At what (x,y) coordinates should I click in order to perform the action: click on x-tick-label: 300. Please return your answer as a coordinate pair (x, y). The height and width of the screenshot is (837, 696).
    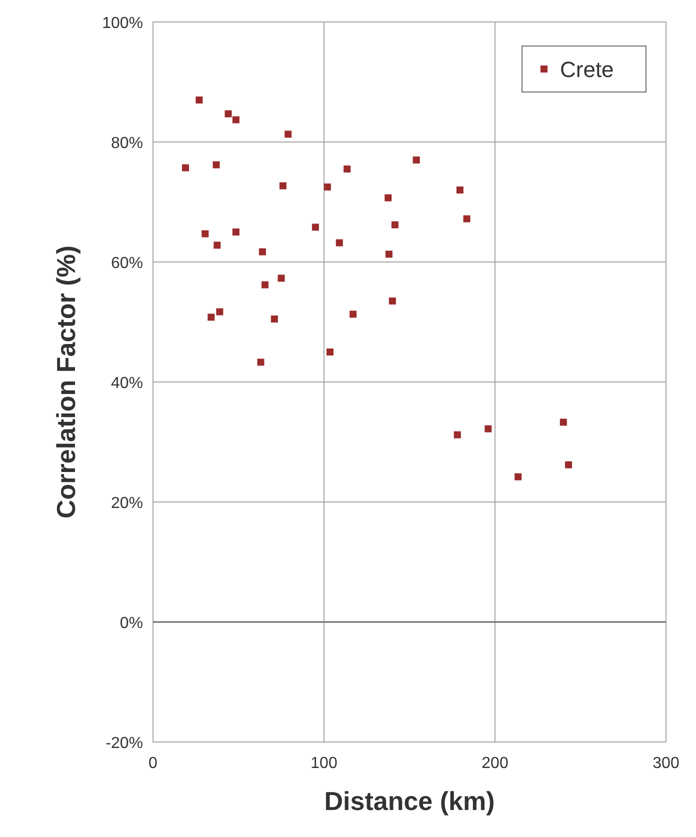
    Looking at the image, I should click on (666, 763).